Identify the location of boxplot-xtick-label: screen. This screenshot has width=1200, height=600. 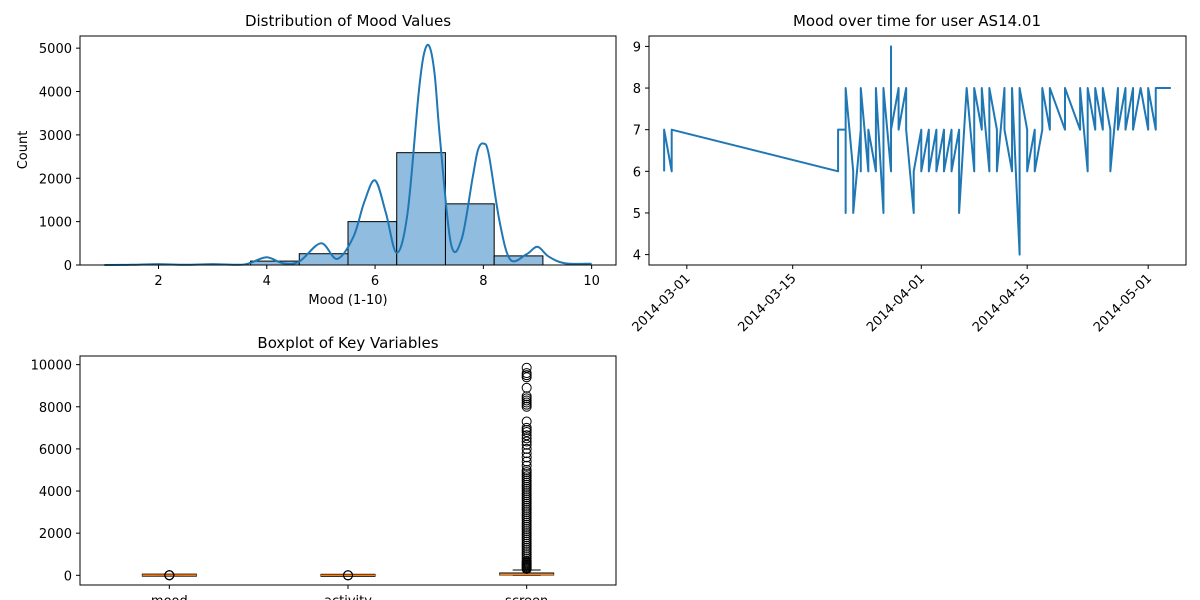
(526, 597).